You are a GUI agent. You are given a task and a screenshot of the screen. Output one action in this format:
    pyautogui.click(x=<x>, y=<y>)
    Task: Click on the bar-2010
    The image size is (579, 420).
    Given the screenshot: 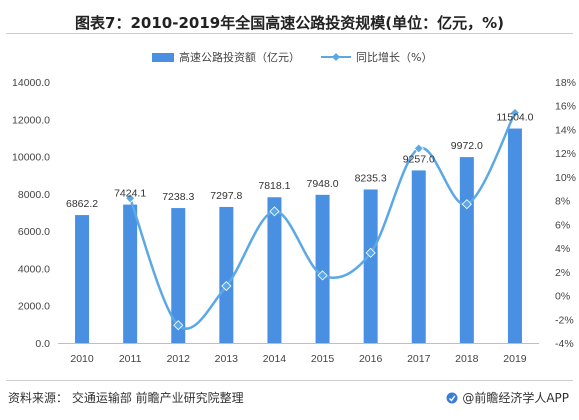 What is the action you would take?
    pyautogui.click(x=82, y=279)
    